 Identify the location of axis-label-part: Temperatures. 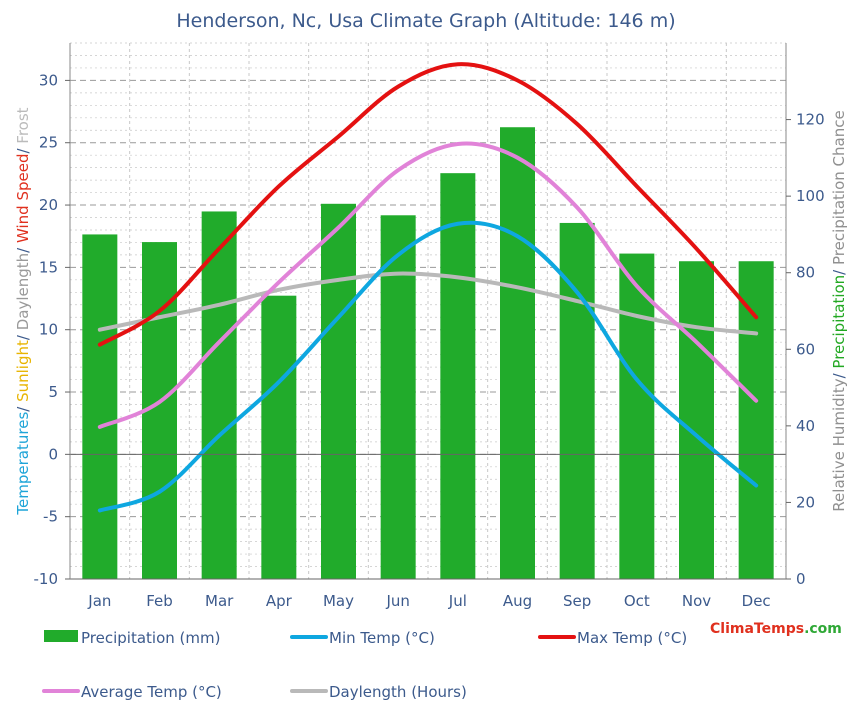
(23, 464).